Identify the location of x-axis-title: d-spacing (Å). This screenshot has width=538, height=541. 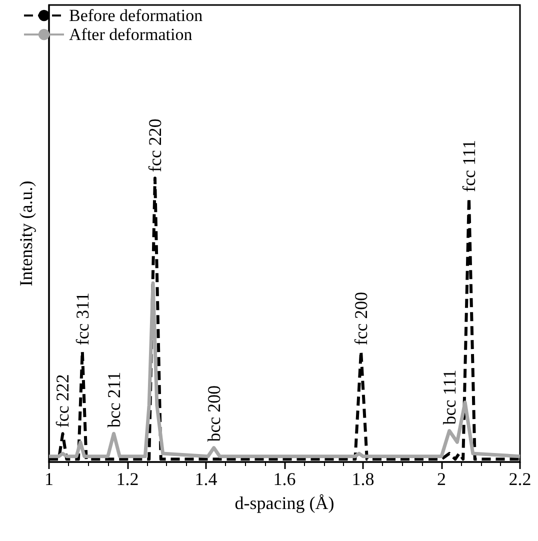
(284, 503).